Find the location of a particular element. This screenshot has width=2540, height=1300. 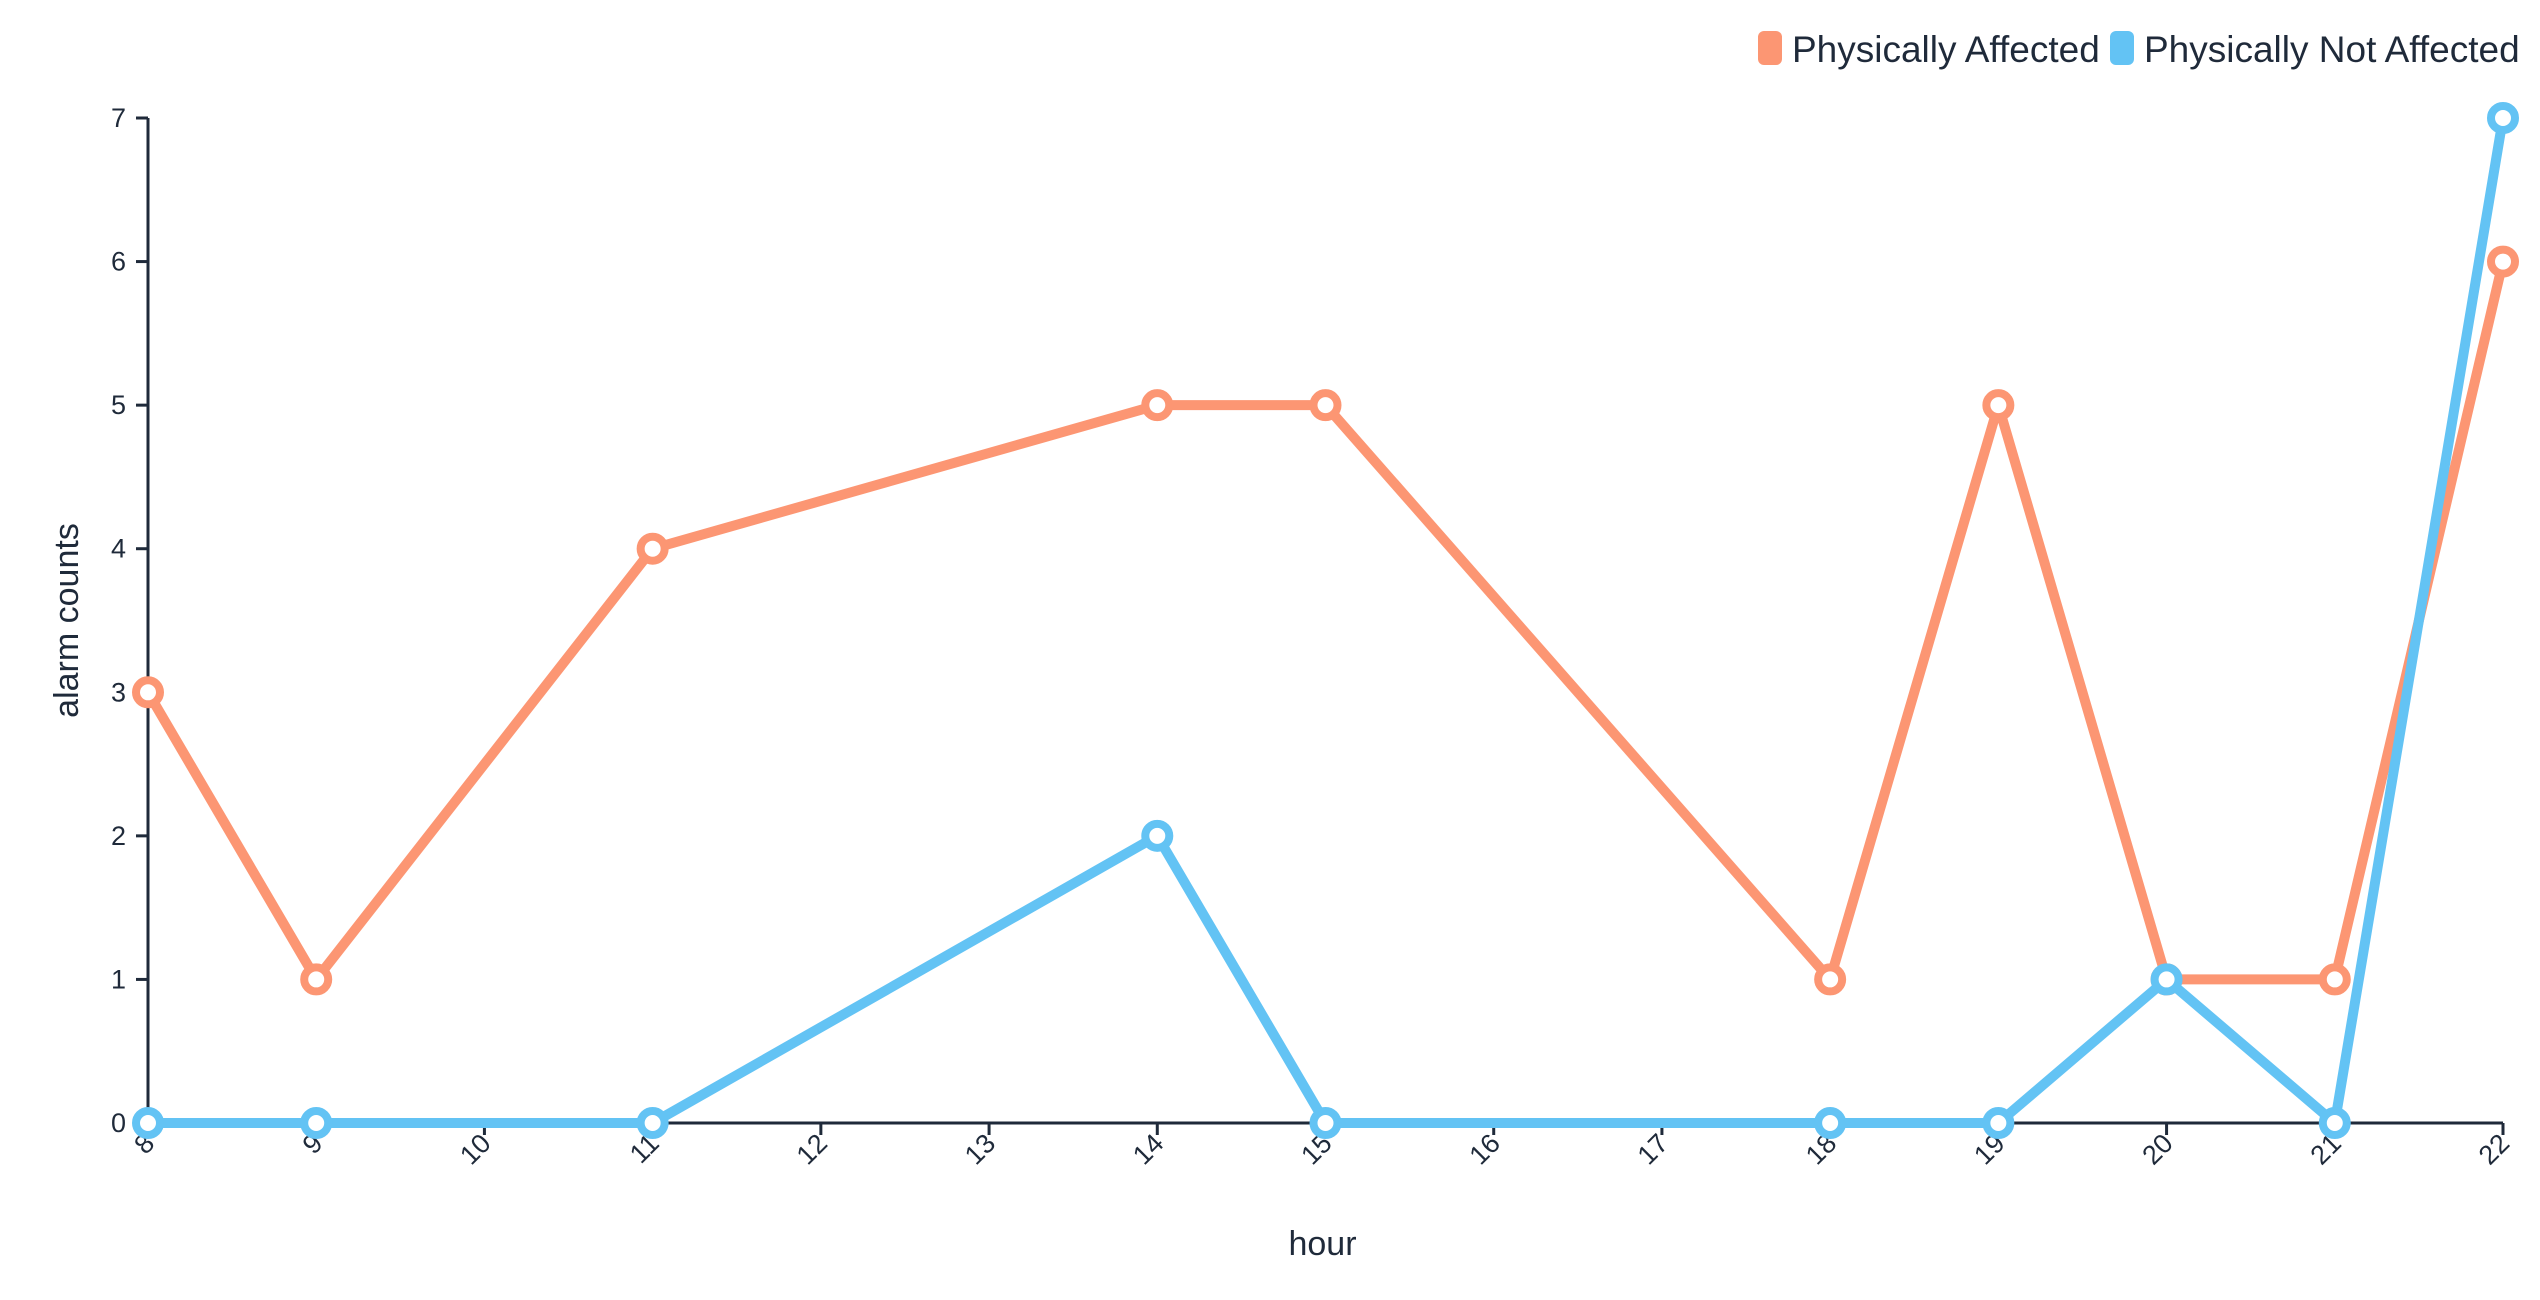

legend-label: Physically Not Affected is located at coordinates (2332, 49).